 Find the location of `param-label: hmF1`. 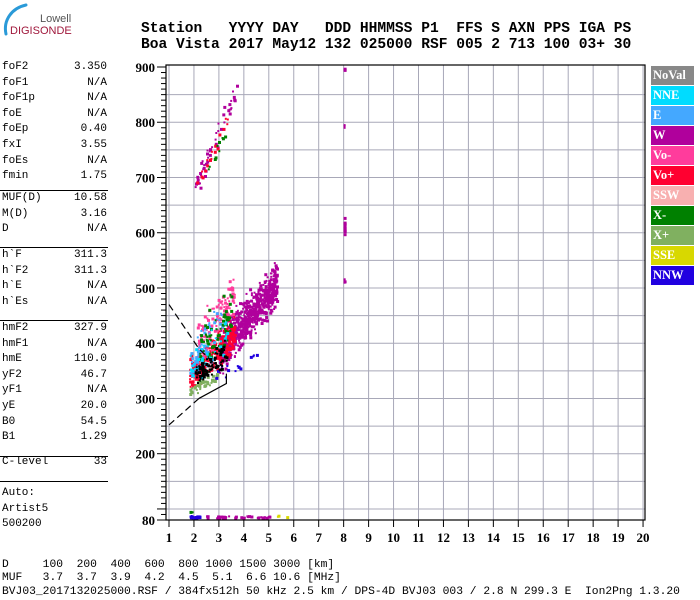

param-label: hmF1 is located at coordinates (15, 343).